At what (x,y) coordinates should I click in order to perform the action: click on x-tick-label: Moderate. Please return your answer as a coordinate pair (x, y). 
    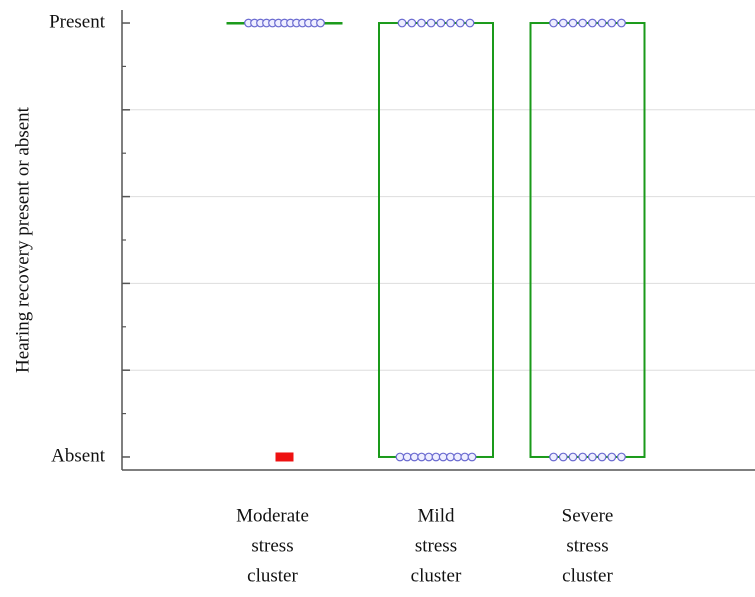
    Looking at the image, I should click on (272, 515).